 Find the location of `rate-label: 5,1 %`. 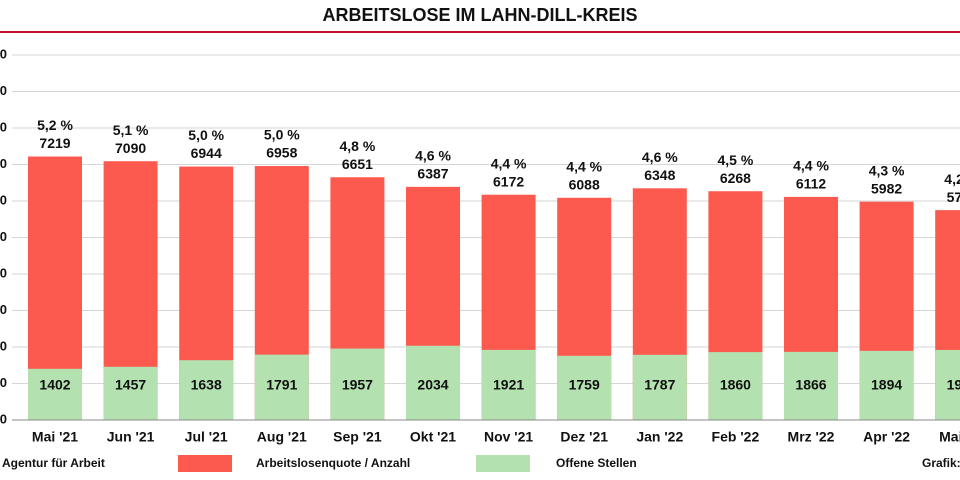

rate-label: 5,1 % is located at coordinates (131, 130).